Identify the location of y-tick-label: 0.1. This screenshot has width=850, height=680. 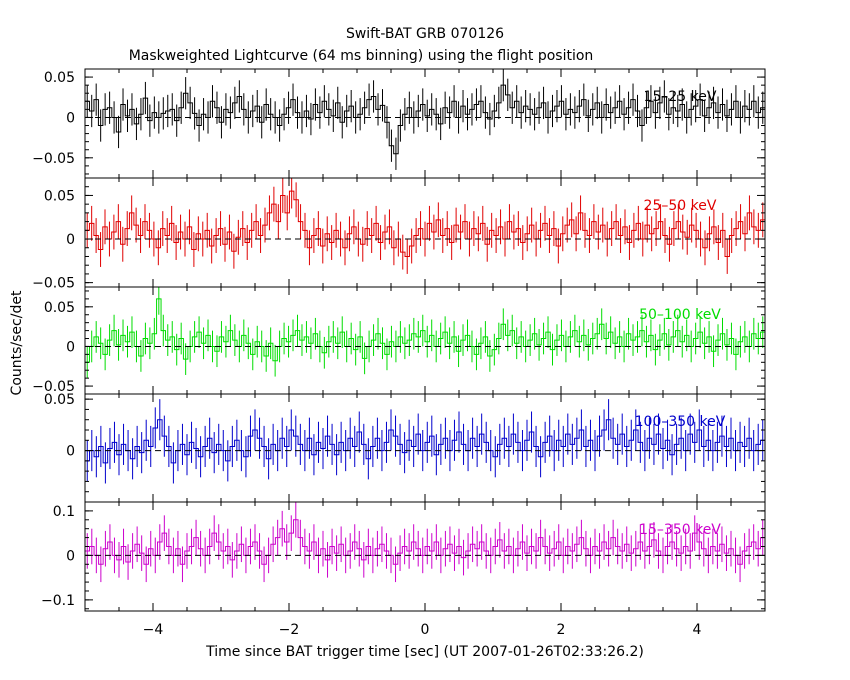
(64, 512).